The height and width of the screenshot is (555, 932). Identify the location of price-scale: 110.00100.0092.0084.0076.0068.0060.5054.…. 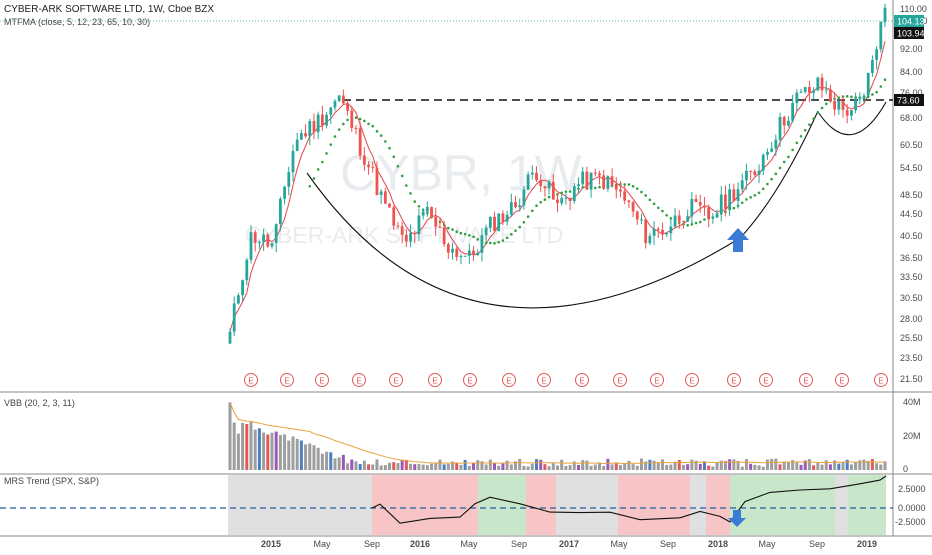
(914, 194).